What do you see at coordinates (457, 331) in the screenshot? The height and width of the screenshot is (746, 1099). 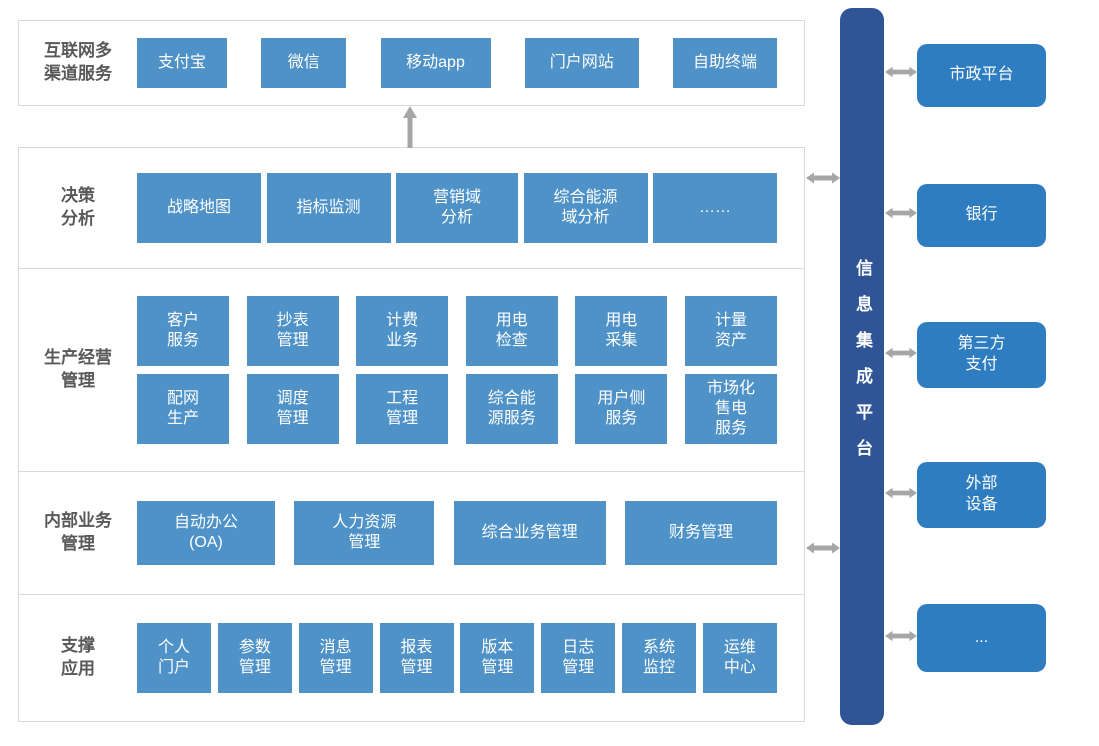 I see `box-row: 客户 服务 抄表 管理 计费 业务 用电 检查 用电 采集 计量 资产` at bounding box center [457, 331].